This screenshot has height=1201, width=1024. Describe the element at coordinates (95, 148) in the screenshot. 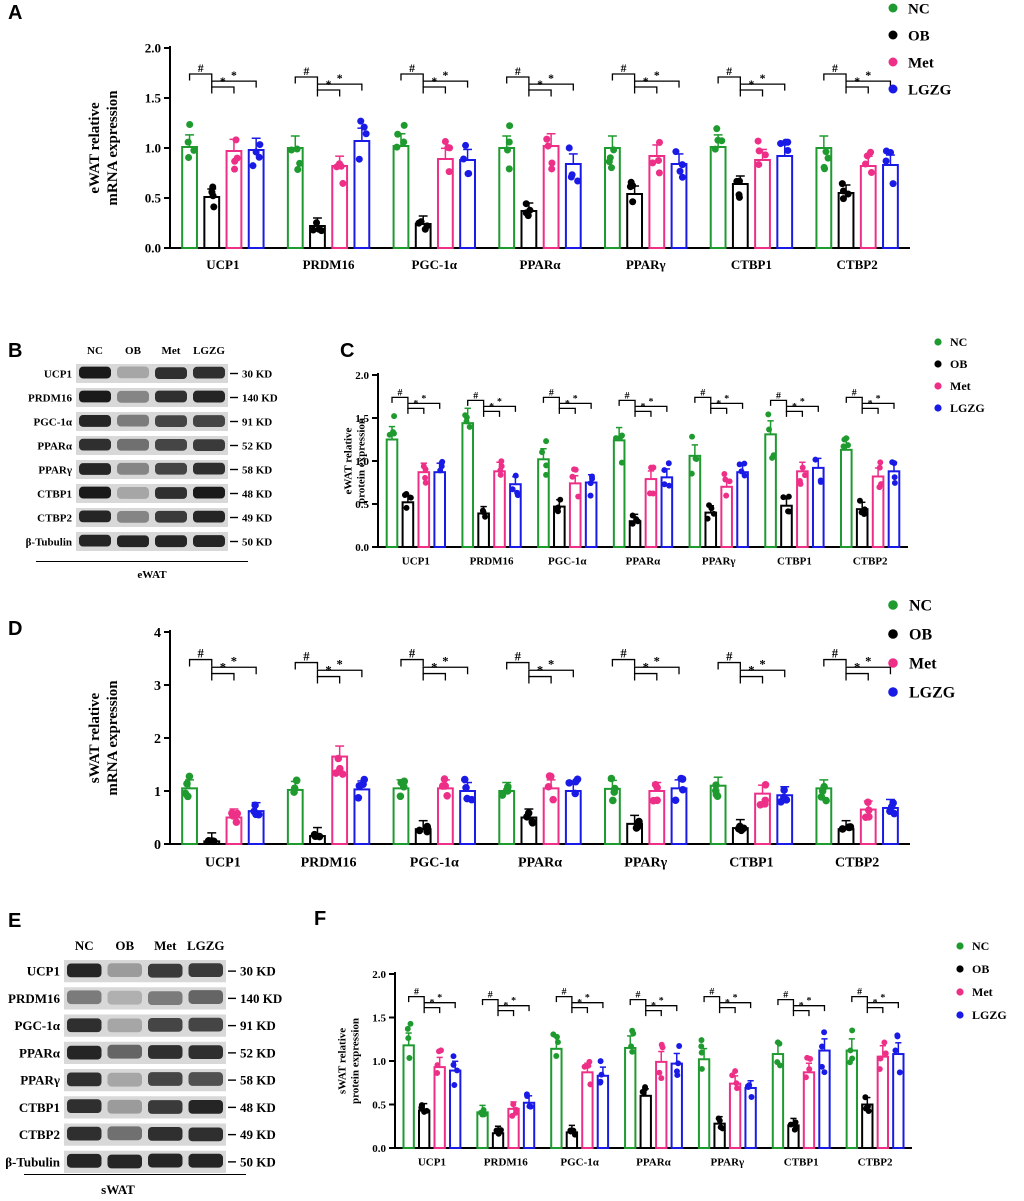

I see `y-axis-label: eWAT relative` at that location.